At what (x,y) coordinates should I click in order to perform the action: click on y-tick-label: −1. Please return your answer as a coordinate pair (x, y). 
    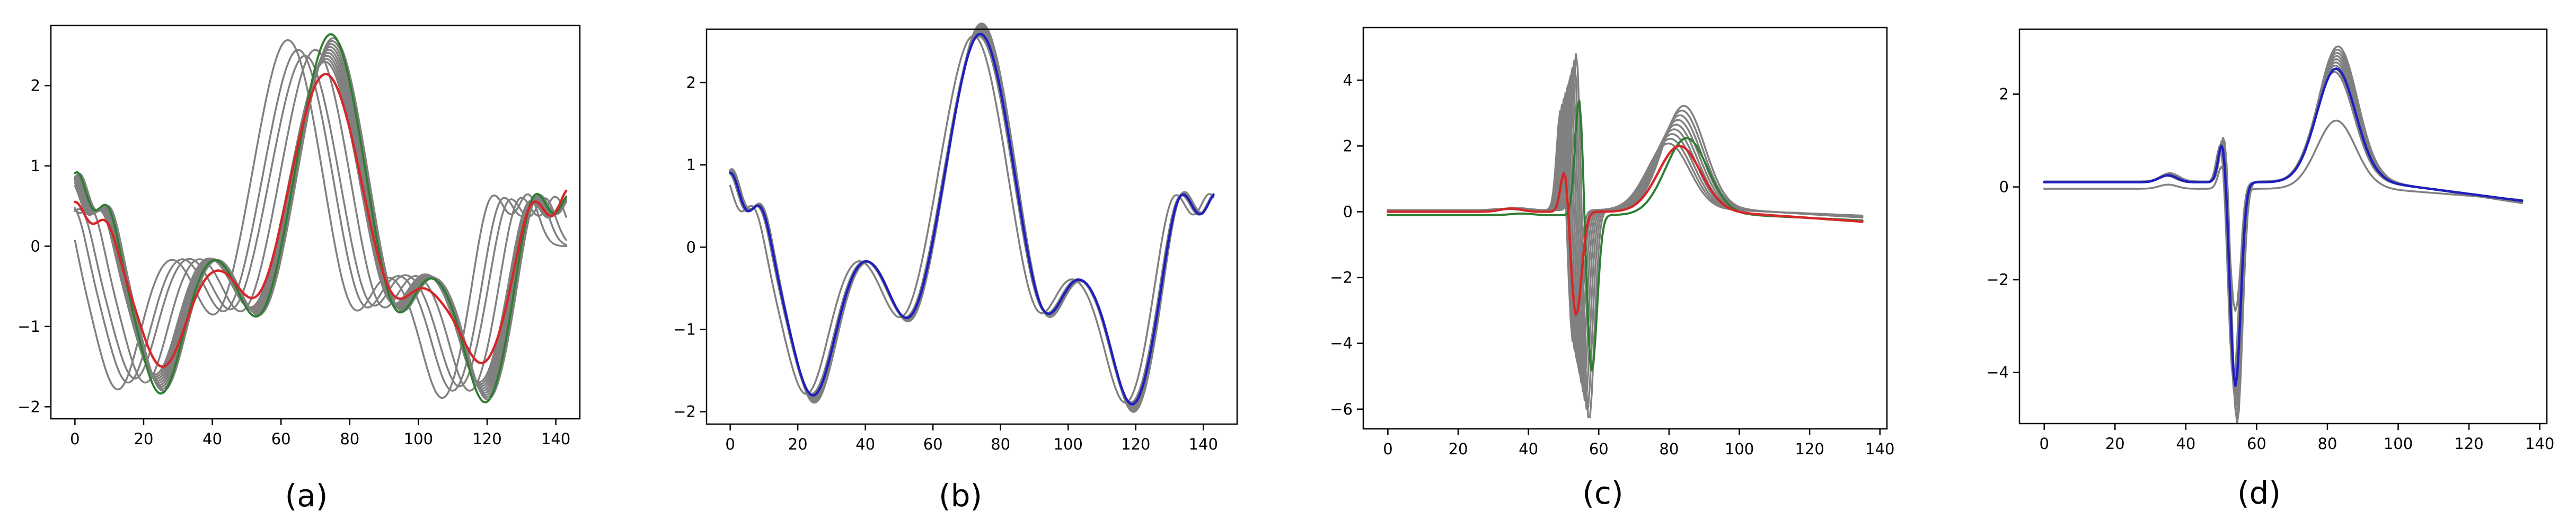
    Looking at the image, I should click on (684, 330).